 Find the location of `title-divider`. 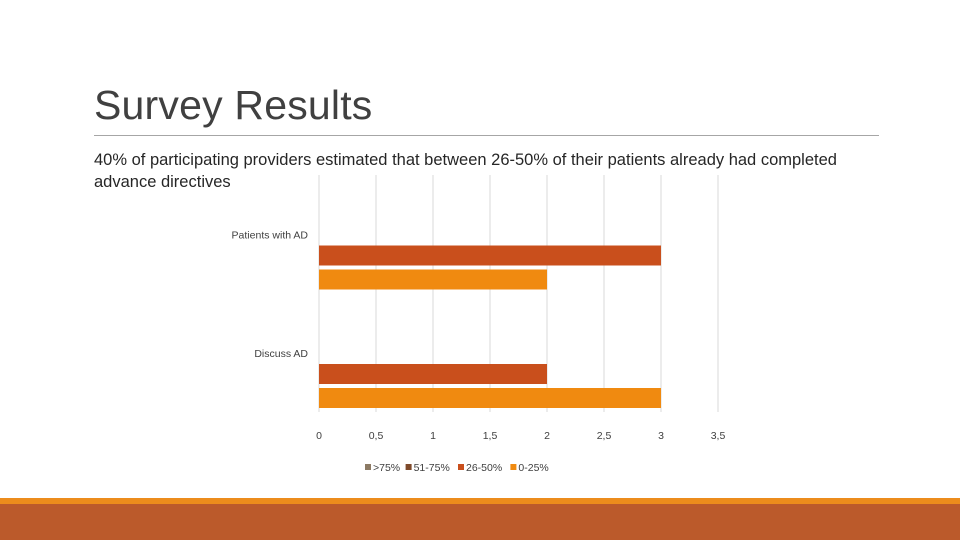

title-divider is located at coordinates (486, 135).